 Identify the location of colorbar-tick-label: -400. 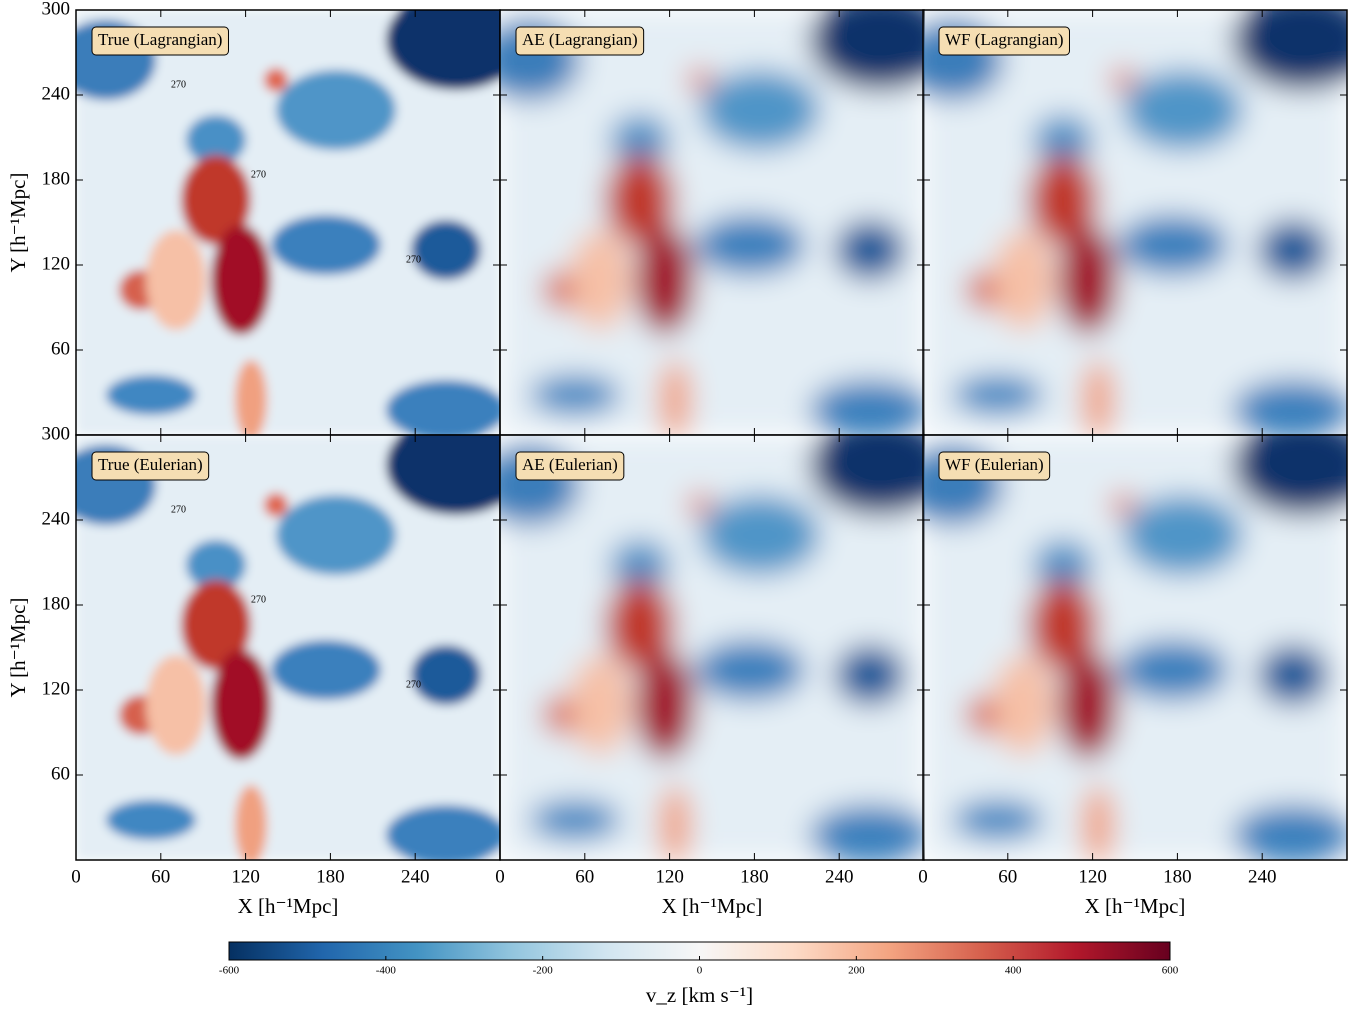
(386, 971).